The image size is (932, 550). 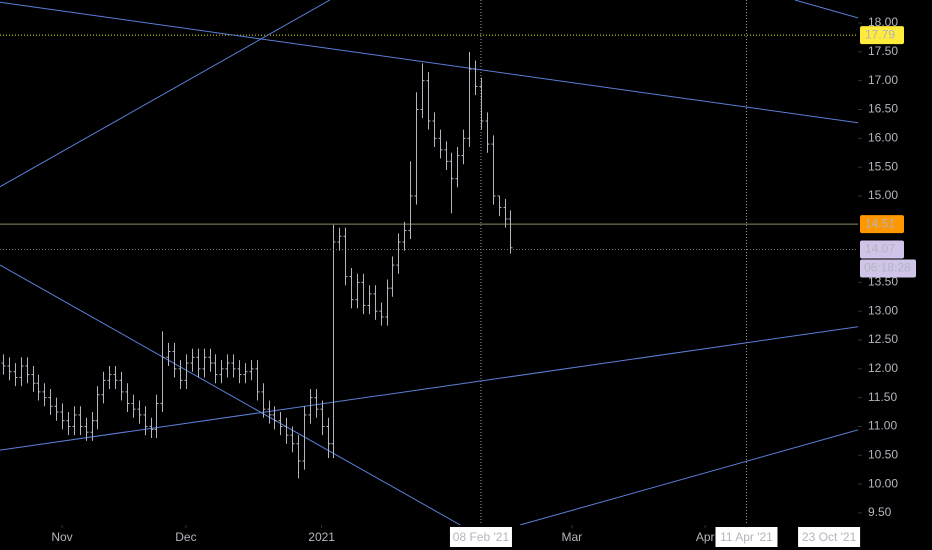 I want to click on y-tick-label: 11.50, so click(x=882, y=397).